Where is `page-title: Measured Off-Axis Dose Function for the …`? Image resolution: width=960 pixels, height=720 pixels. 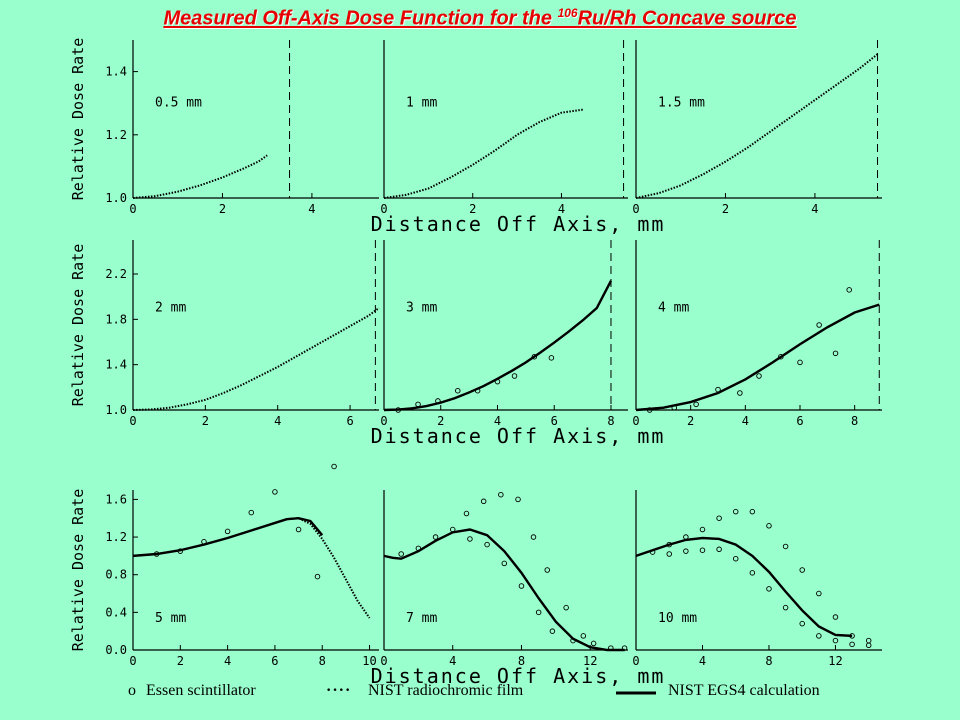 page-title: Measured Off-Axis Dose Function for the … is located at coordinates (480, 18).